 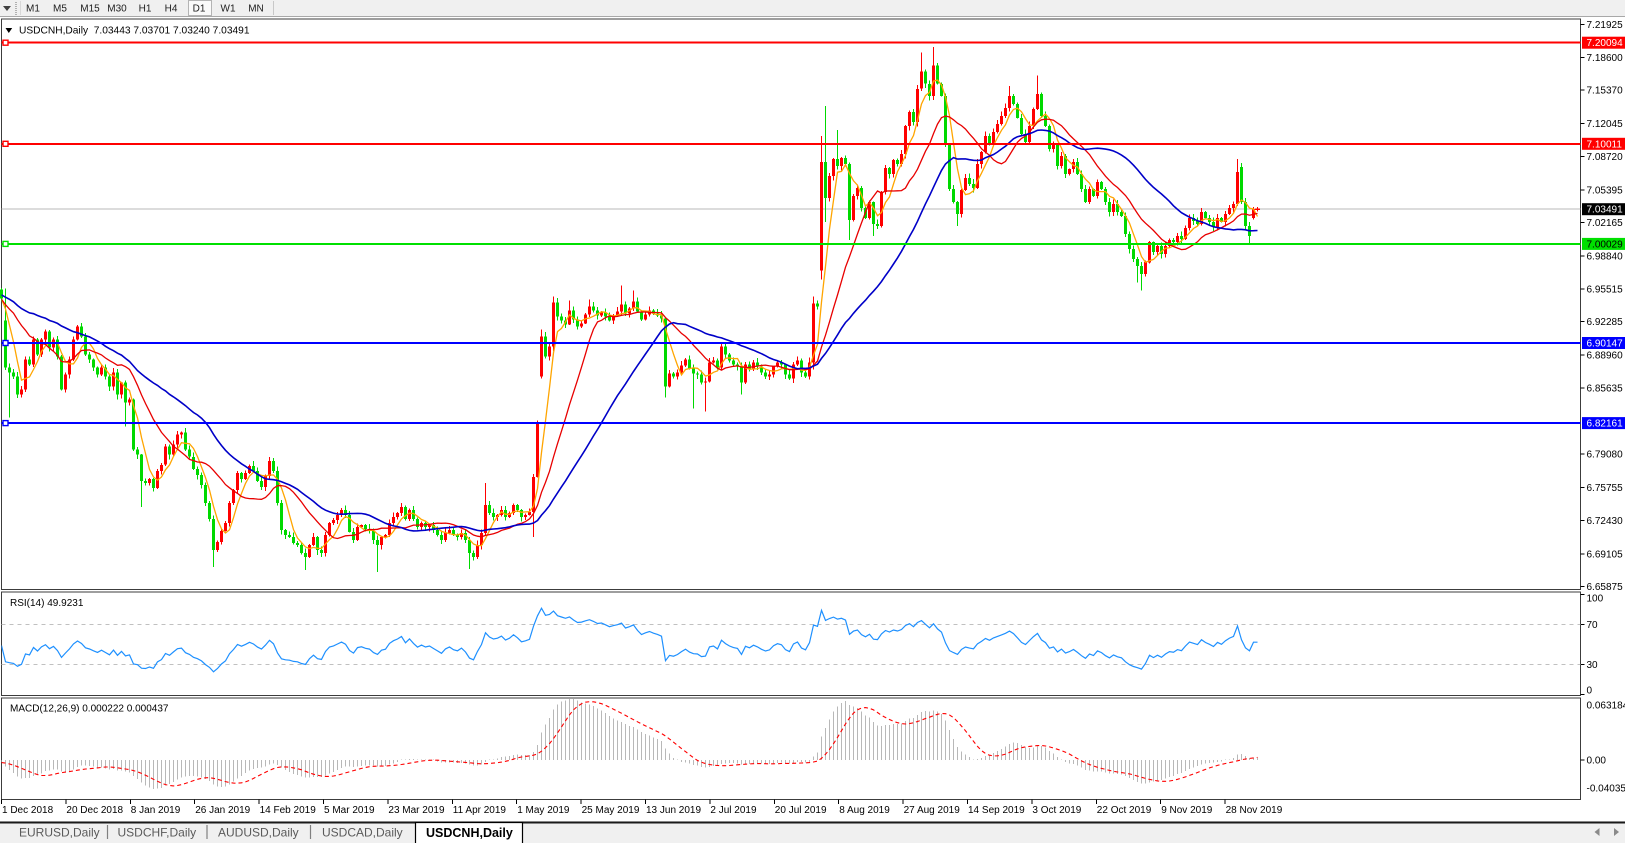 What do you see at coordinates (1605, 124) in the screenshot?
I see `svg-text: 7.12045` at bounding box center [1605, 124].